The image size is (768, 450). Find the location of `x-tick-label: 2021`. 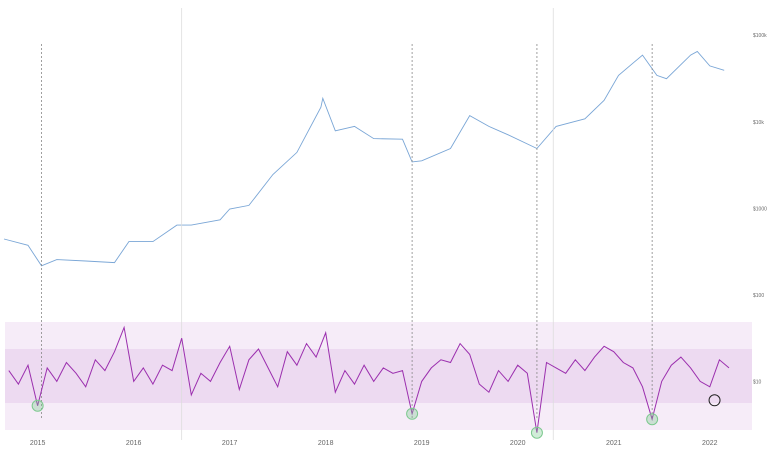

x-tick-label: 2021 is located at coordinates (614, 443).